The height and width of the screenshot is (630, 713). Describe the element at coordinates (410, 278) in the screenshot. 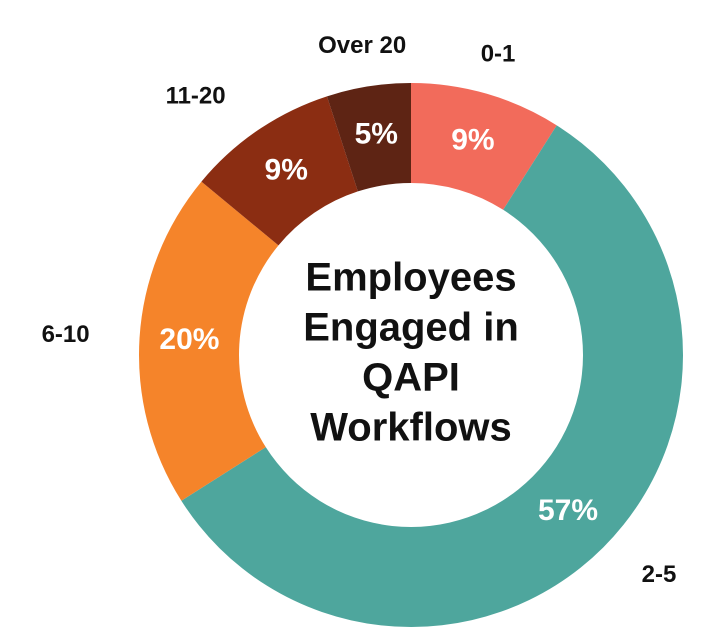

I see `chart-title: Employees` at that location.